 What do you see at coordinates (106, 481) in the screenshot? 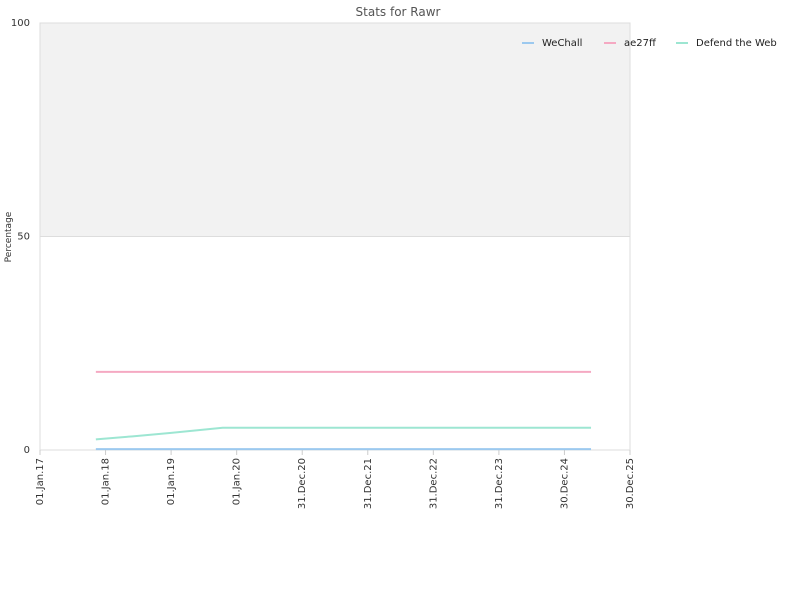
I see `x-tick-label: 01.Jan.18` at bounding box center [106, 481].